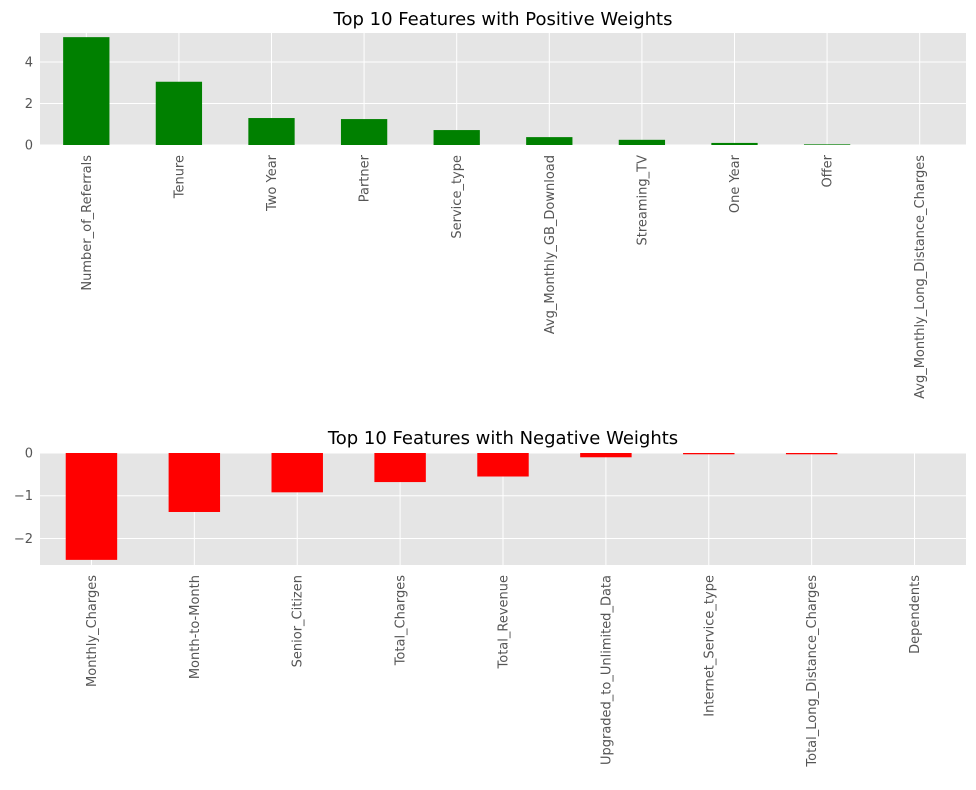  I want to click on chart-title-negative: Top 10 Features with Negative Weights, so click(502, 438).